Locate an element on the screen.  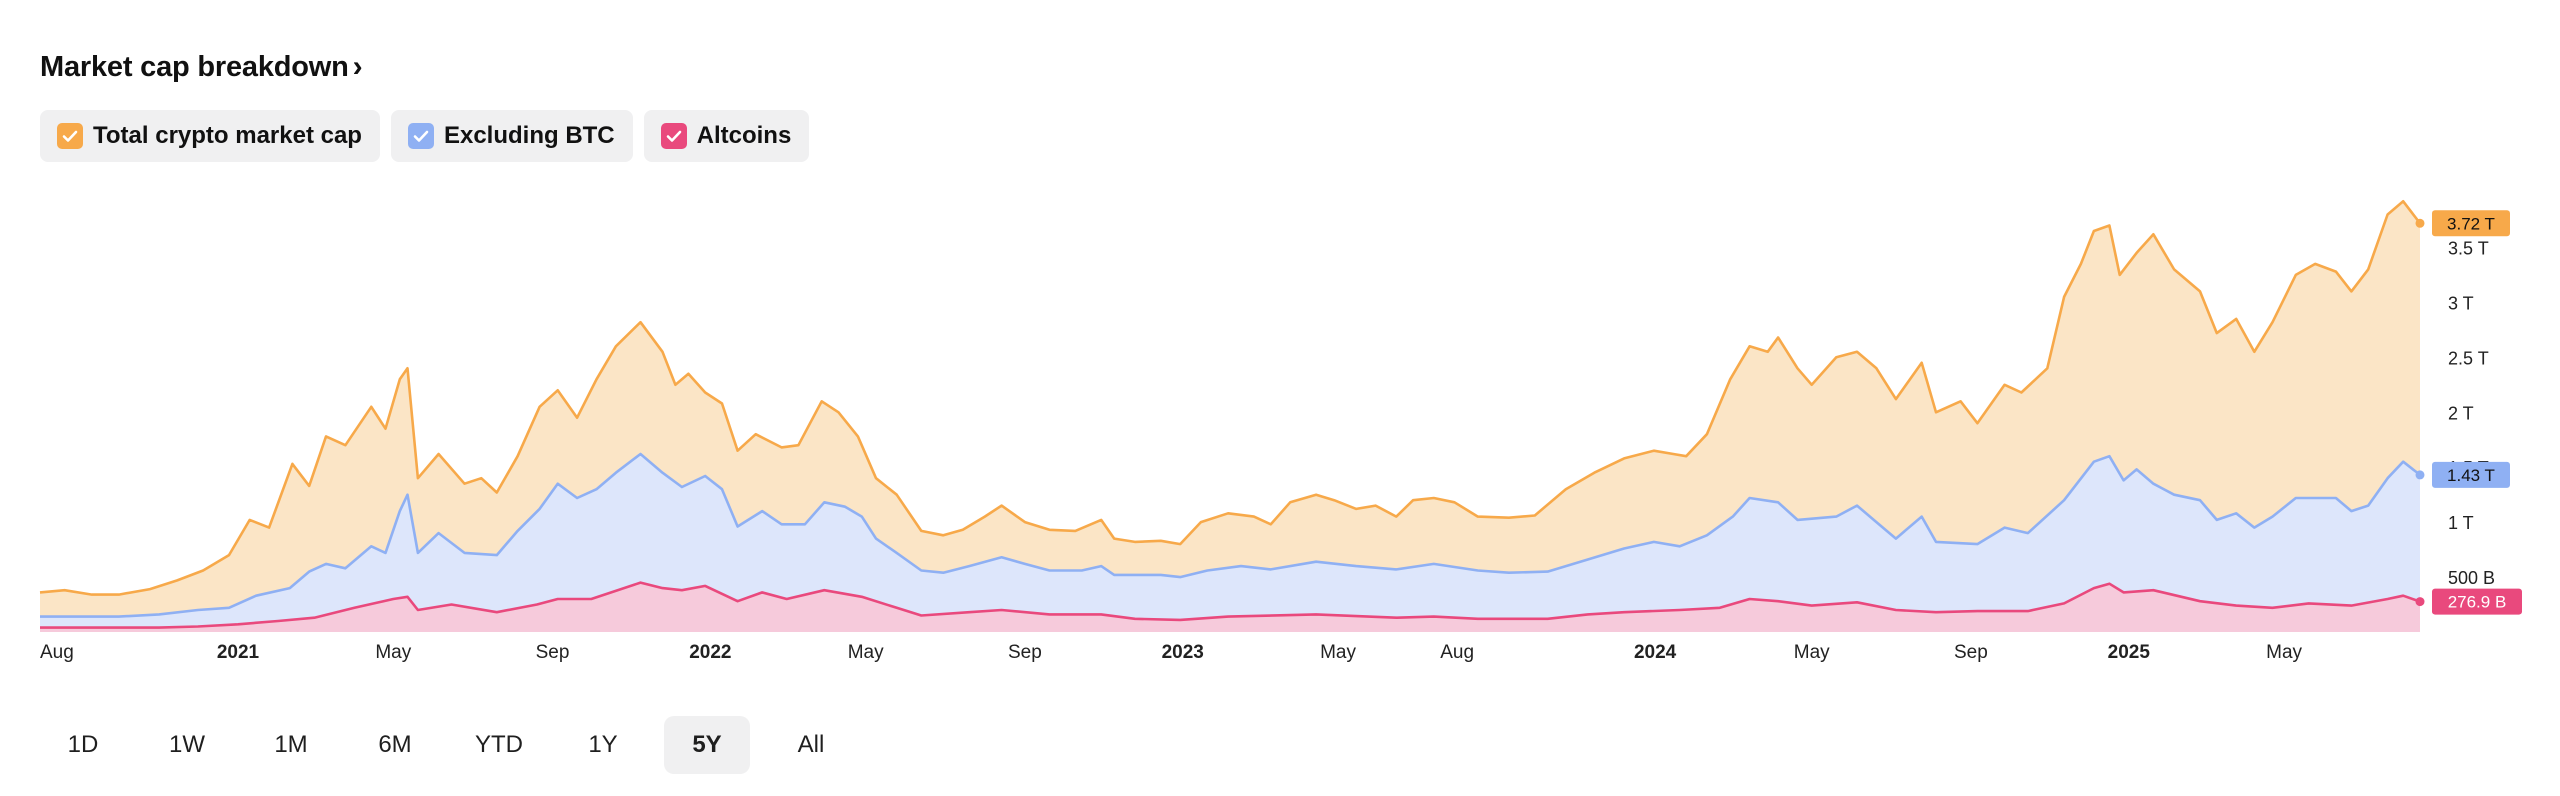
legend-toggle-total: Total crypto market cap is located at coordinates (210, 136).